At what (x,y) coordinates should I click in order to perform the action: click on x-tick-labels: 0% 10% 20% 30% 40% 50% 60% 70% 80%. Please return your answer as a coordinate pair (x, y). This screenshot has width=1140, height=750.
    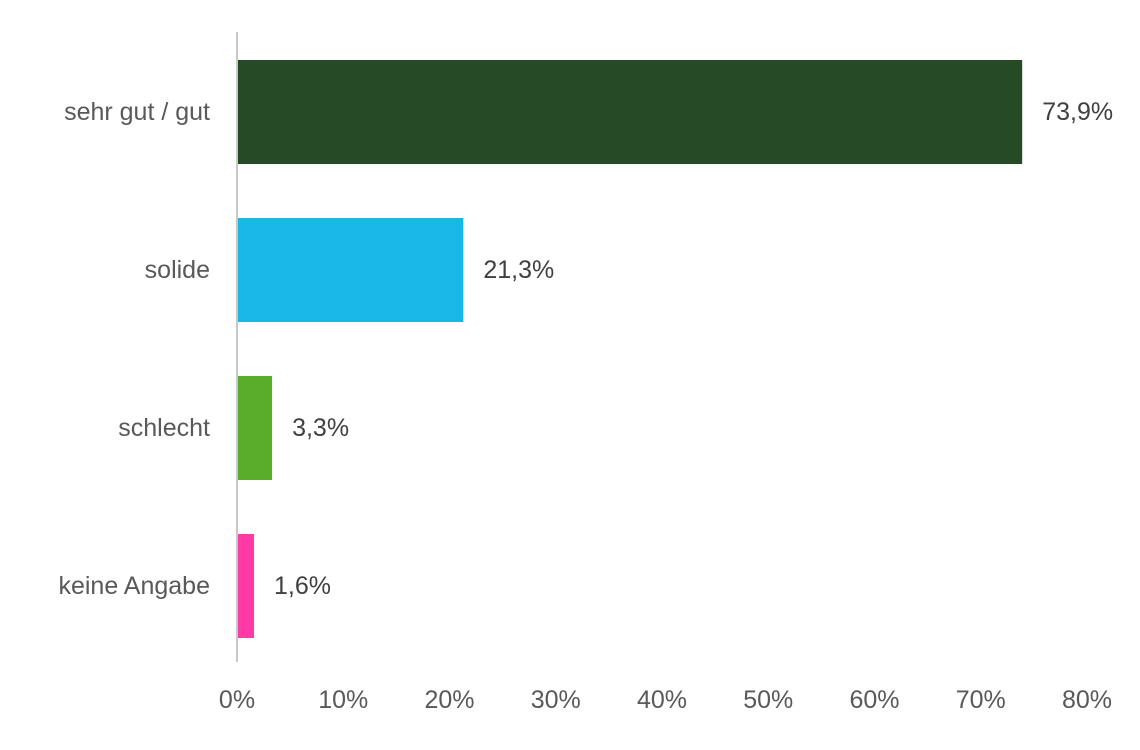
    Looking at the image, I should click on (665, 700).